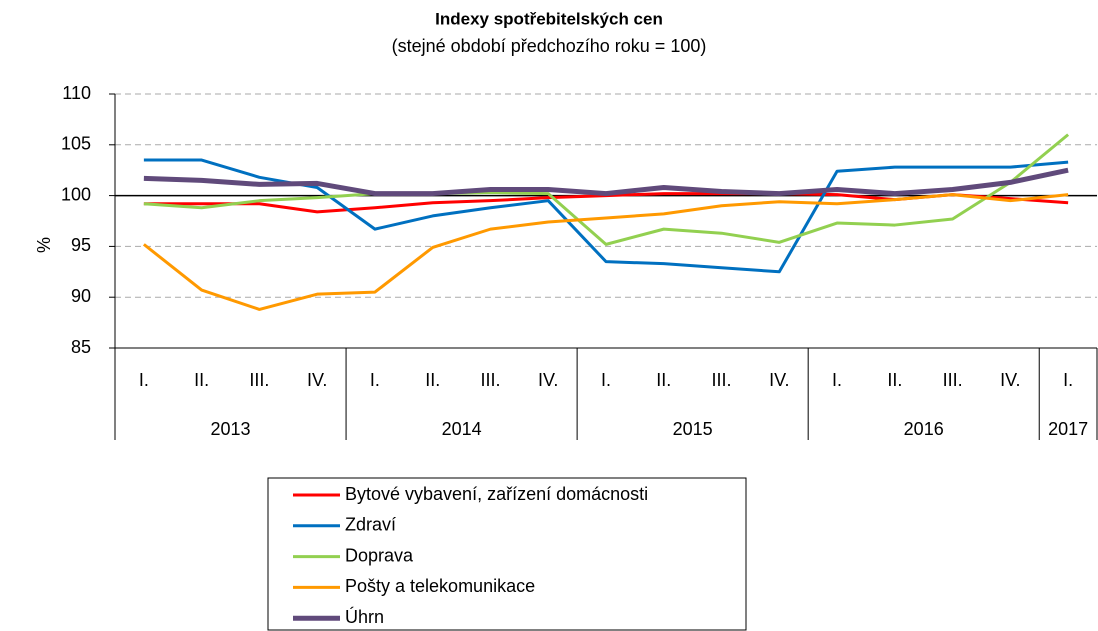 Image resolution: width=1098 pixels, height=631 pixels. What do you see at coordinates (76, 93) in the screenshot?
I see `y-tick-label: 110` at bounding box center [76, 93].